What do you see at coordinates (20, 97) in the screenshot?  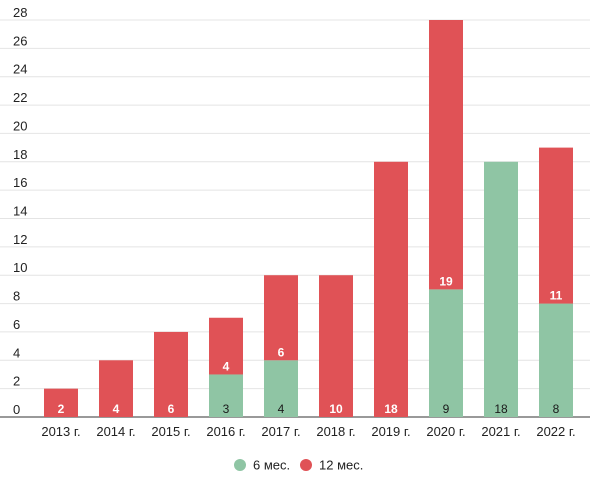 I see `y-tick-label: 22` at bounding box center [20, 97].